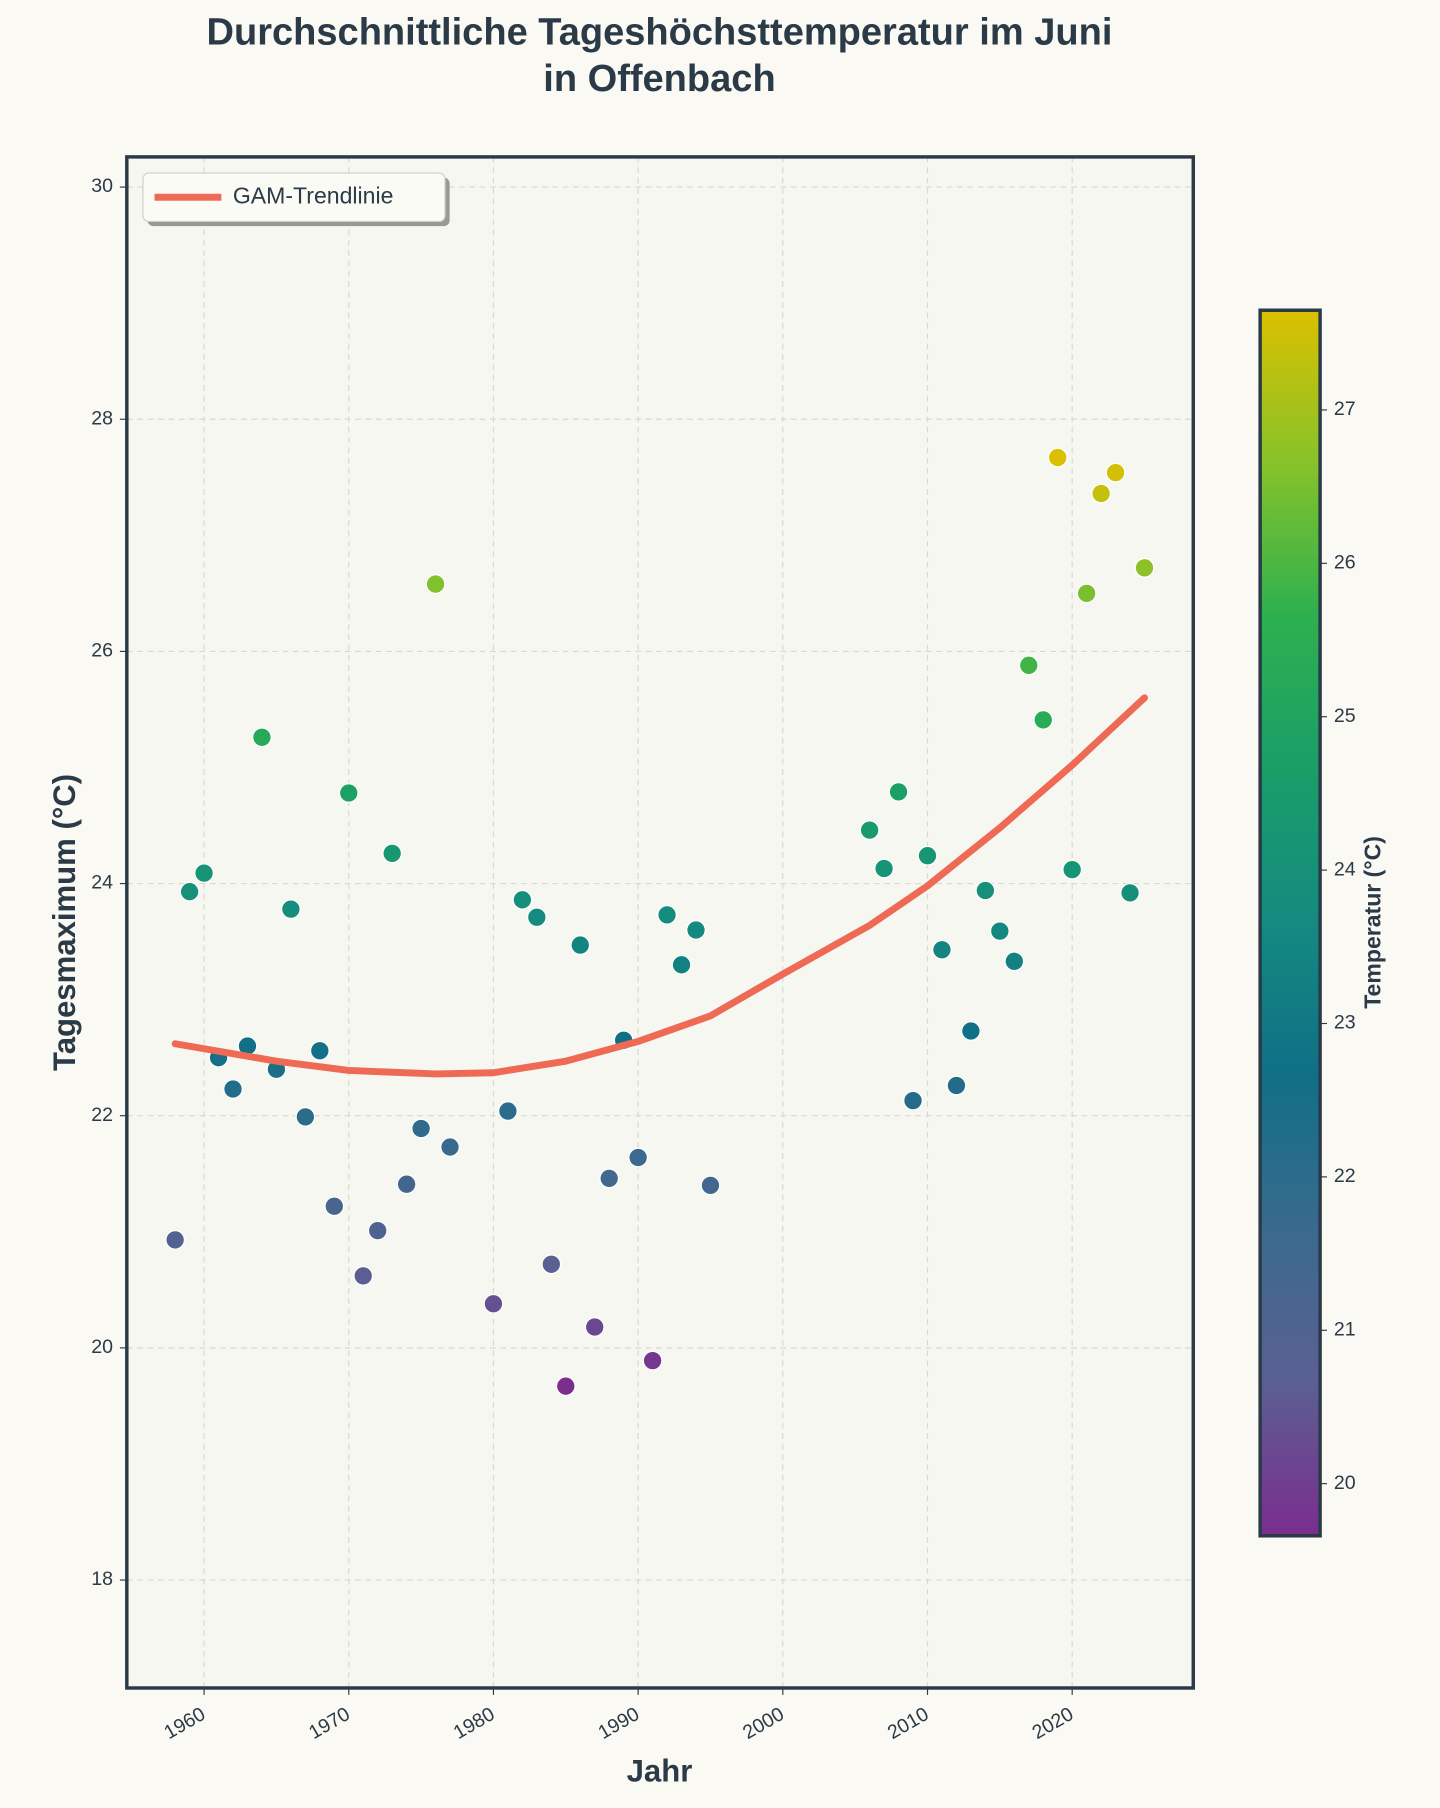 The height and width of the screenshot is (1808, 1440). I want to click on colorbar-tick-label: 21, so click(1345, 1329).